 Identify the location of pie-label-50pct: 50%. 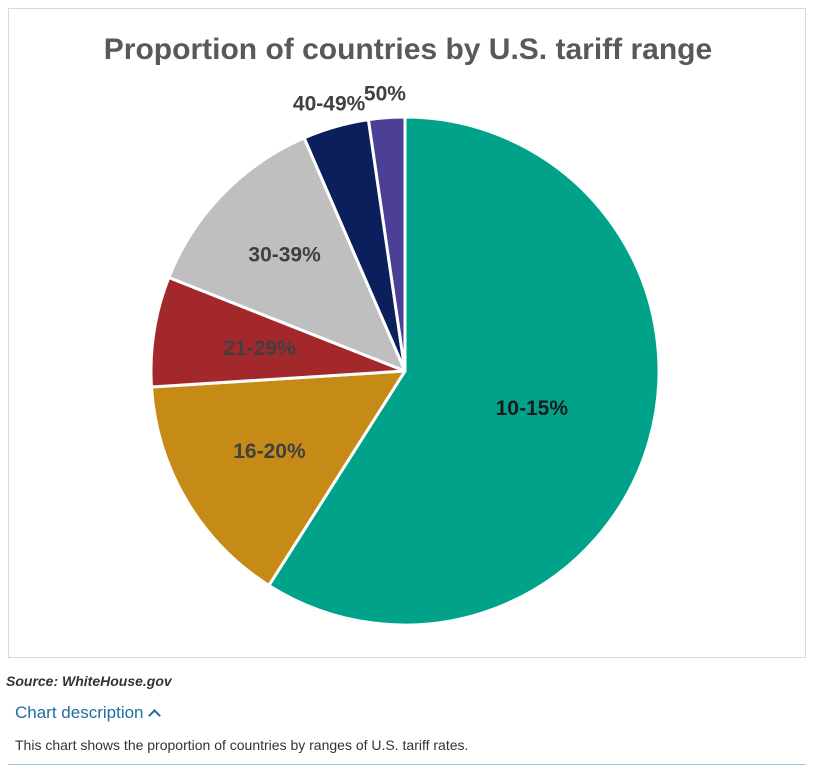
(385, 94).